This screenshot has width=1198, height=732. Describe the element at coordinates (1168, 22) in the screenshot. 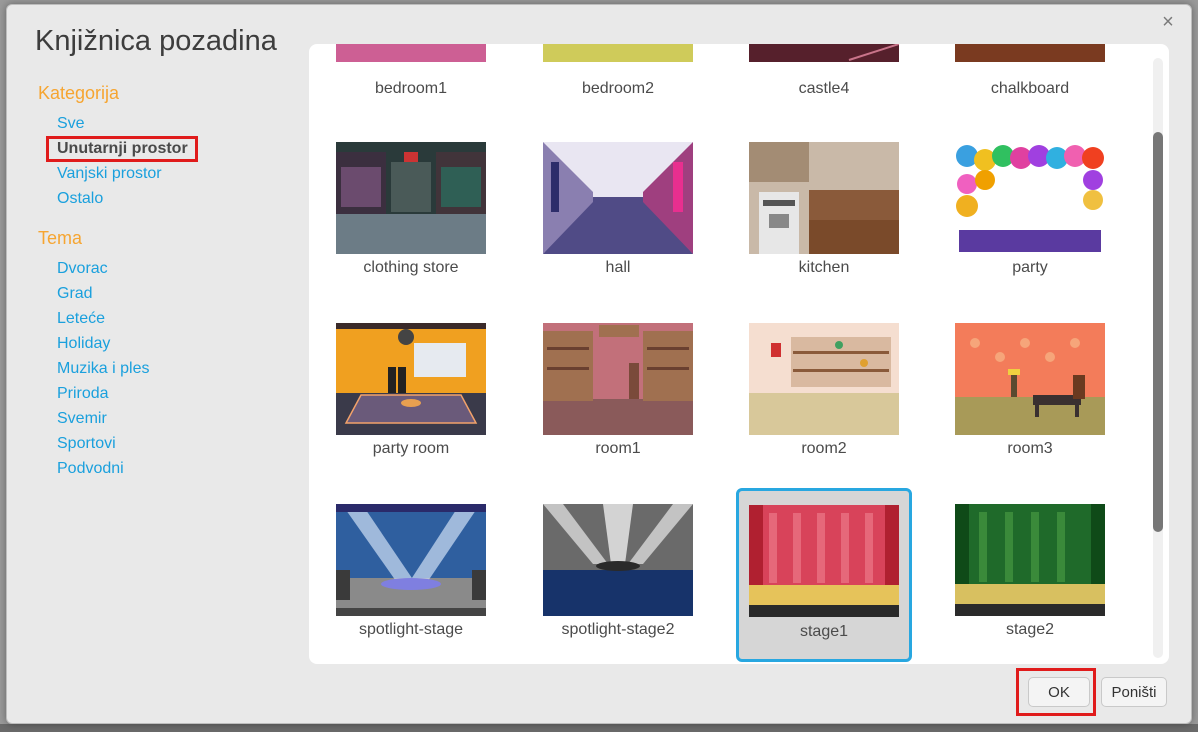

I see `close-icon: ×` at that location.